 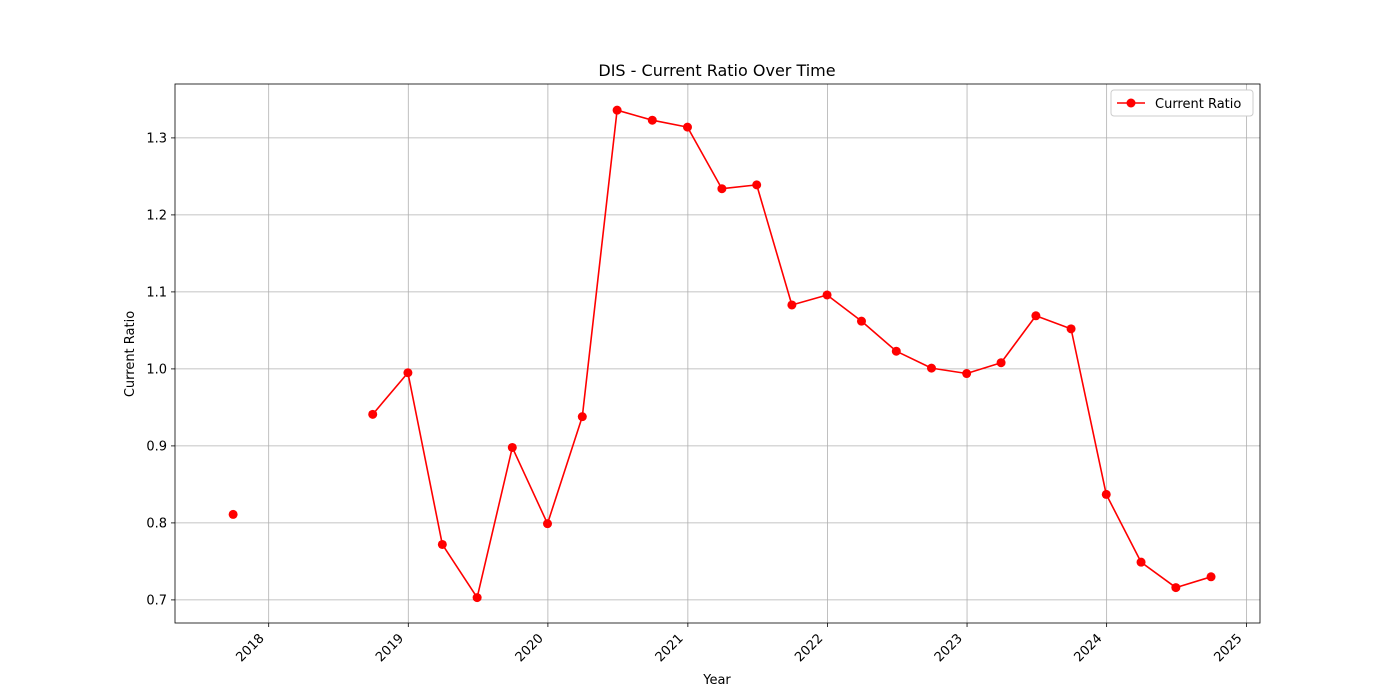 I want to click on legend-label: Current Ratio, so click(x=1198, y=104).